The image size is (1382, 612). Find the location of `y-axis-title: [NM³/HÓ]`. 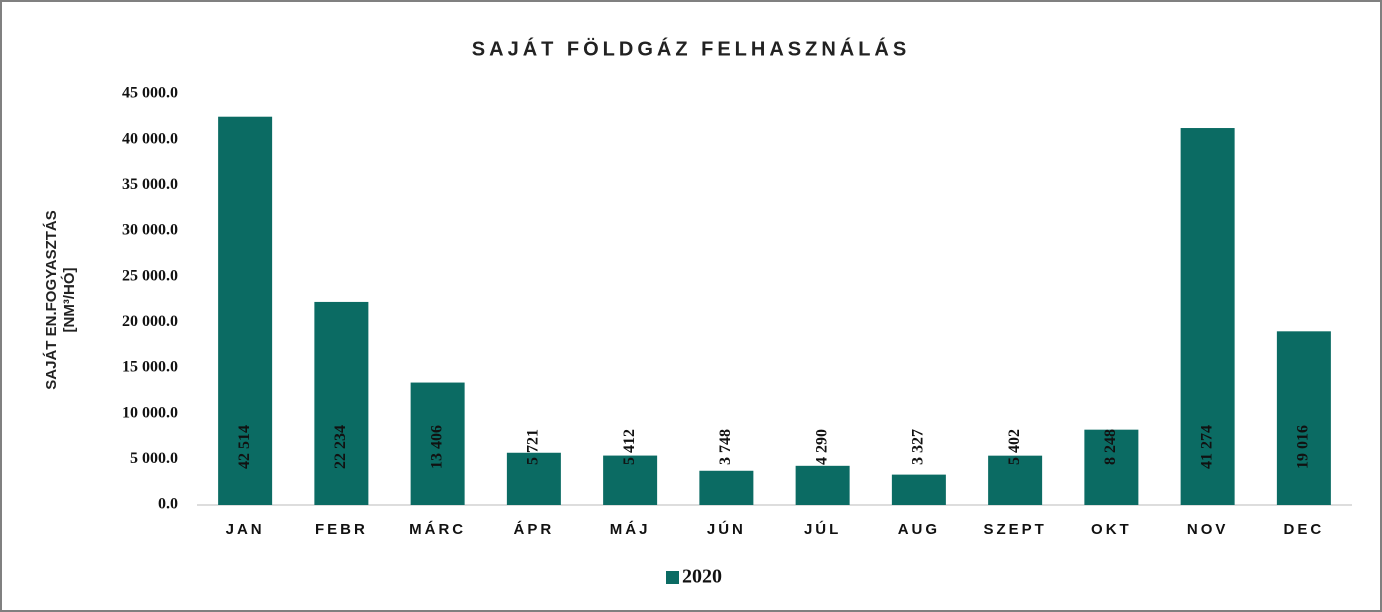

y-axis-title: [NM³/HÓ] is located at coordinates (69, 300).